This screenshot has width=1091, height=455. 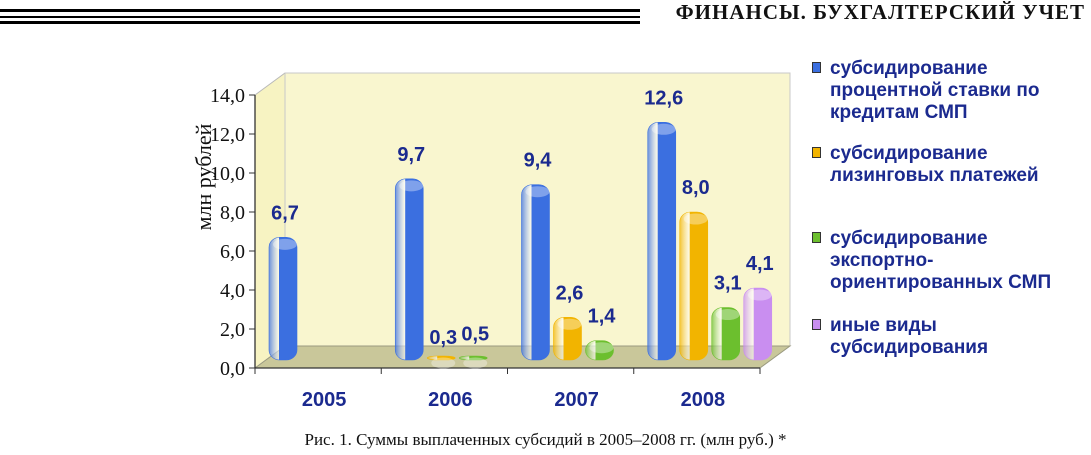 I want to click on x-tick-label: 2006, so click(x=450, y=400).